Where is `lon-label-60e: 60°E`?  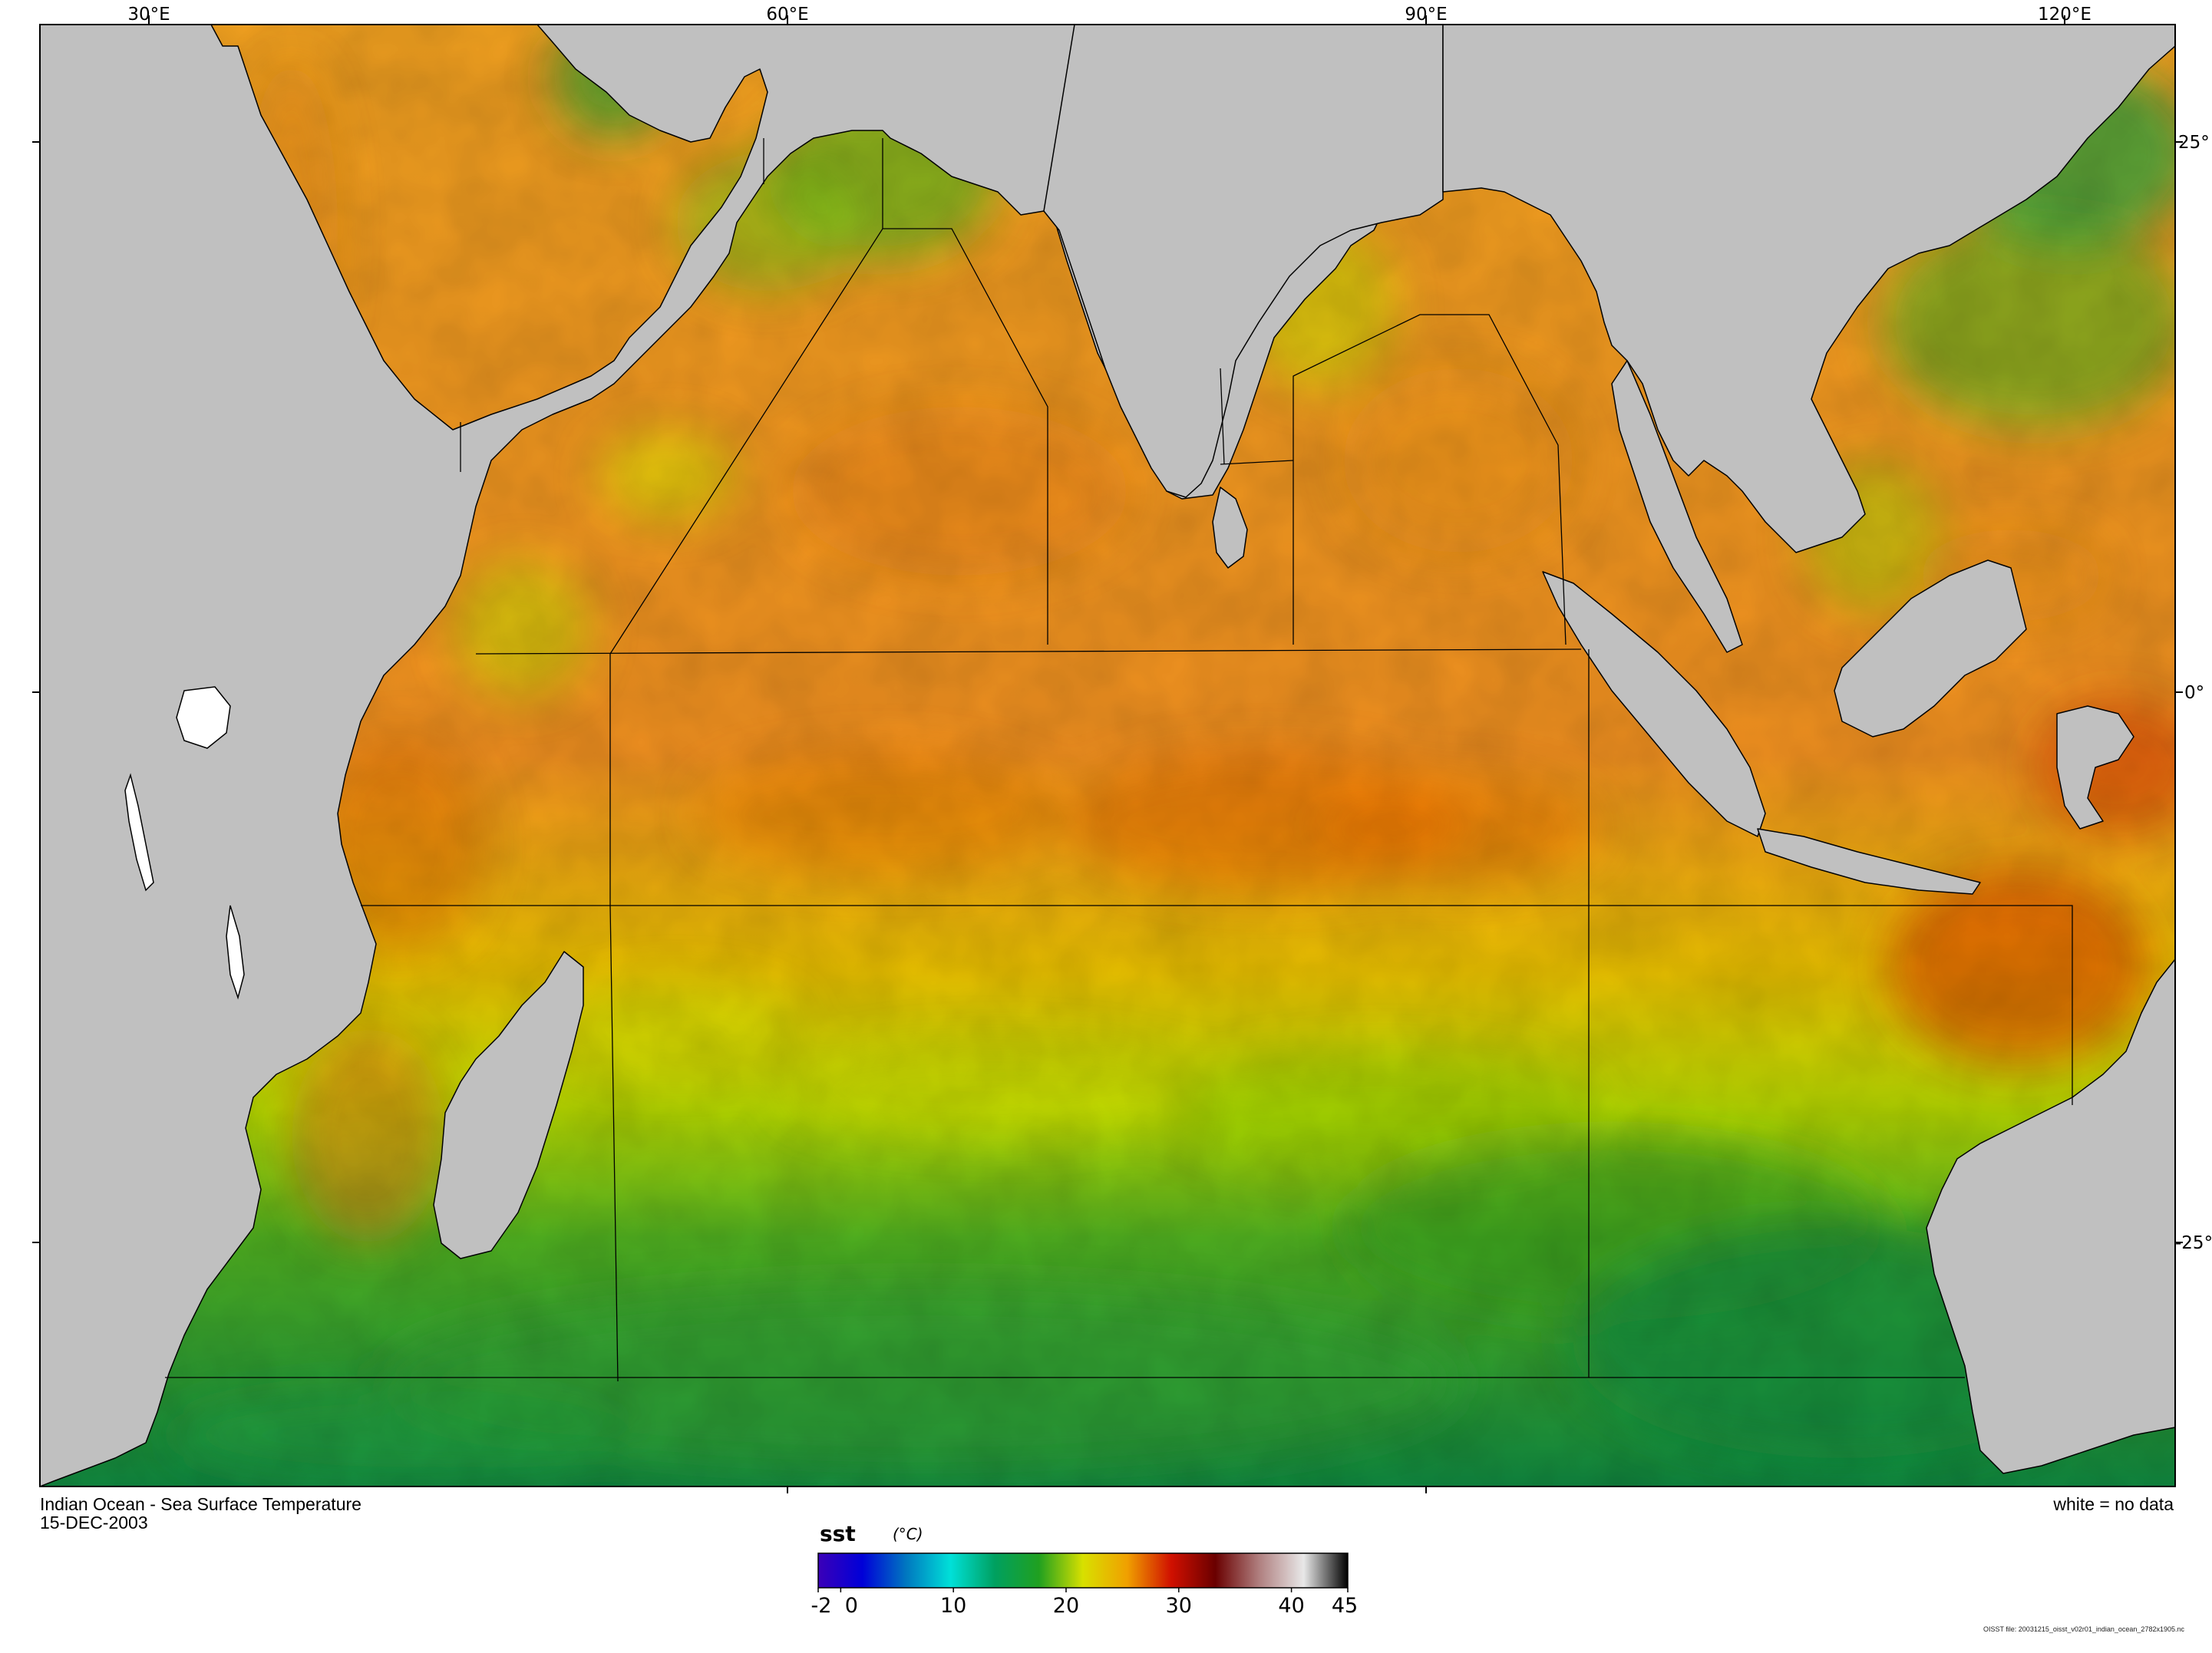
lon-label-60e: 60°E is located at coordinates (787, 15).